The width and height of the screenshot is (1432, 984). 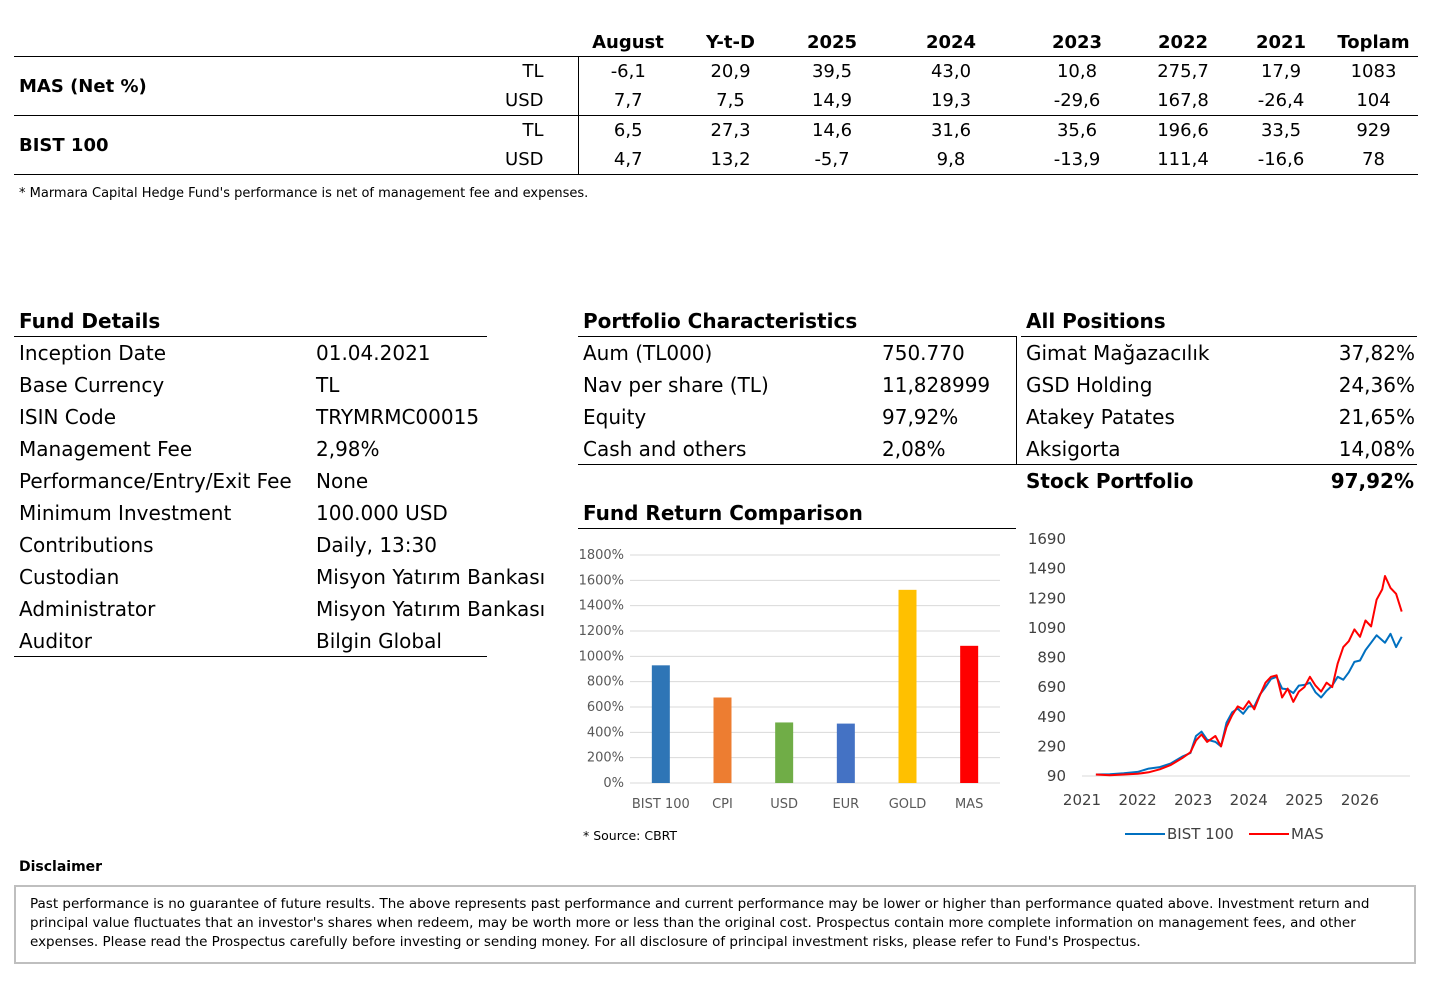 What do you see at coordinates (648, 353) in the screenshot?
I see `portfolio-label: Aum (TL000)` at bounding box center [648, 353].